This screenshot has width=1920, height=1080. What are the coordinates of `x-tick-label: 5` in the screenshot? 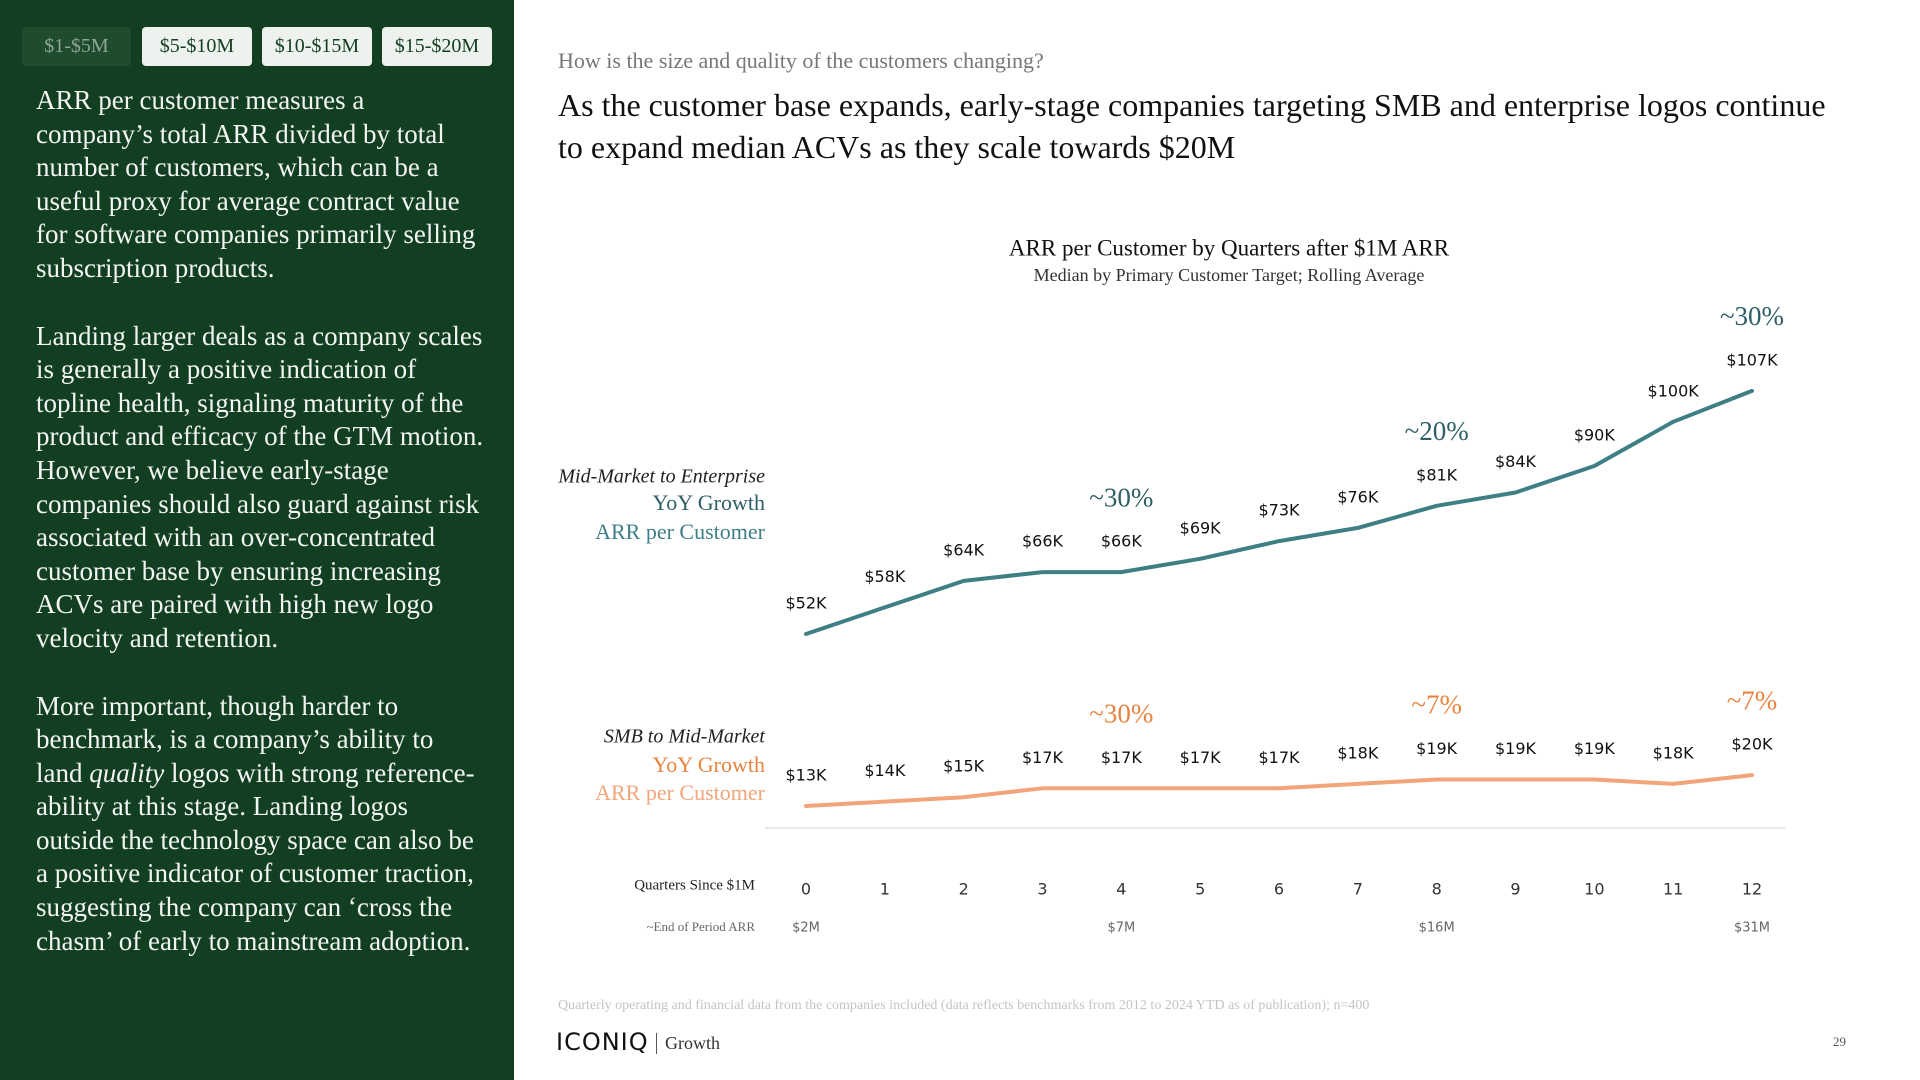 It's located at (1200, 889).